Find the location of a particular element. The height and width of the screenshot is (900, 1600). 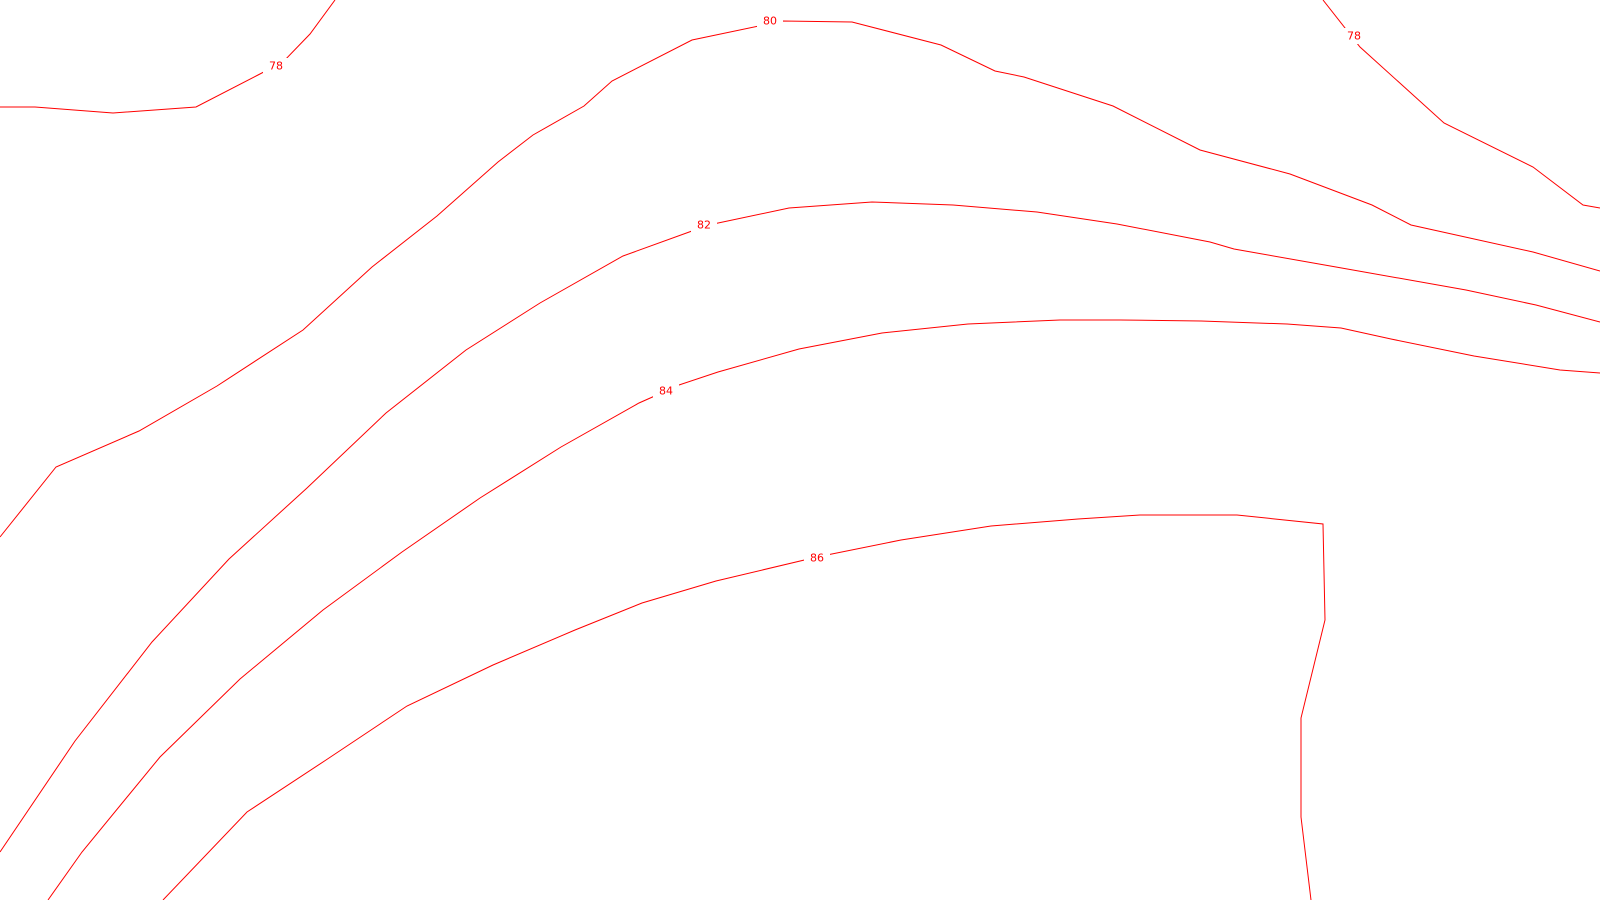

contour-label-78-left: 78 is located at coordinates (276, 66).